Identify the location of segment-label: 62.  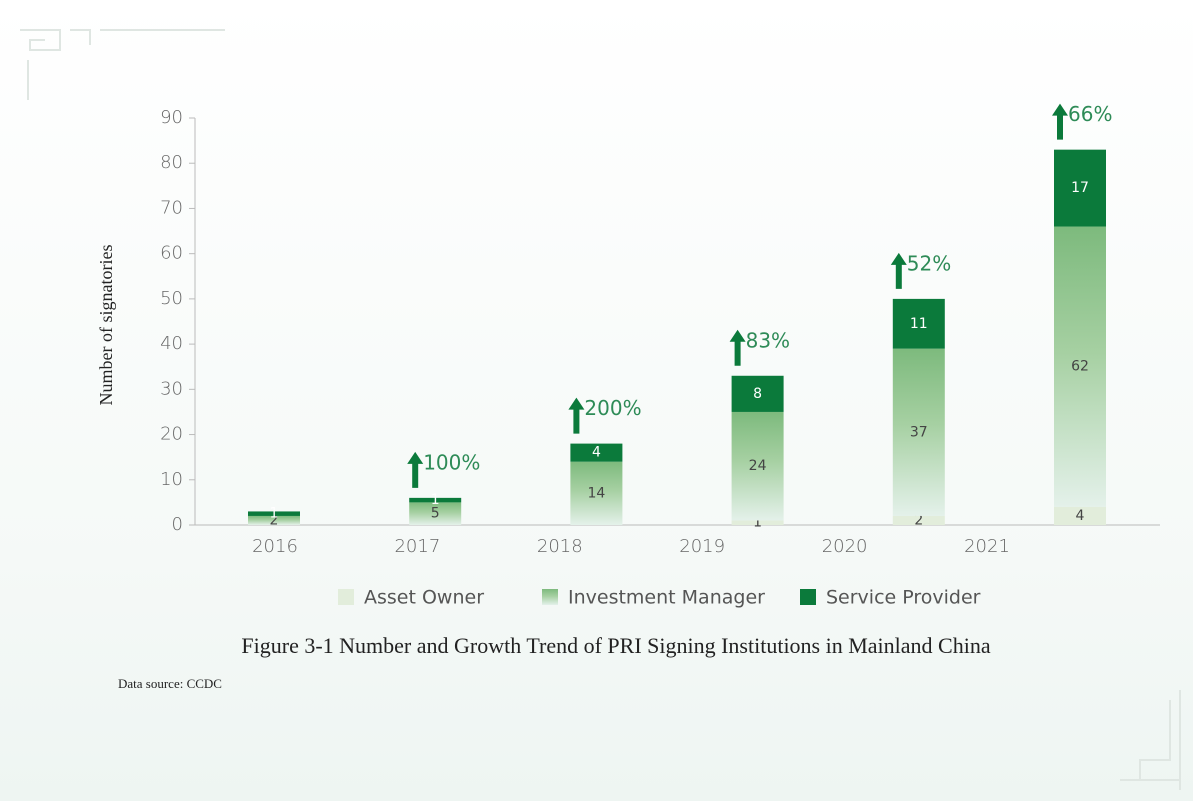
(1080, 367).